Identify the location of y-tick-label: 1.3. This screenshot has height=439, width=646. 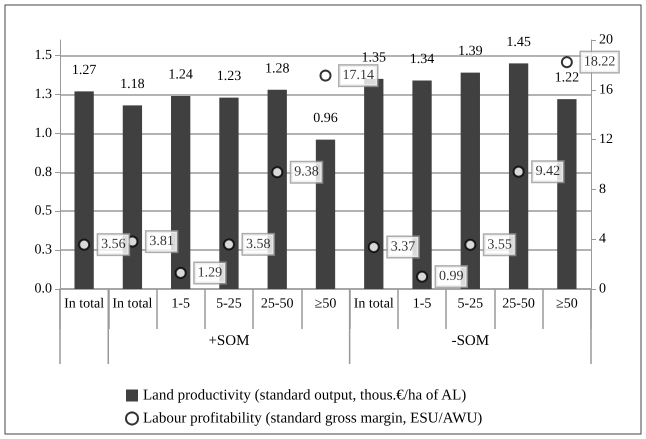
(43, 94).